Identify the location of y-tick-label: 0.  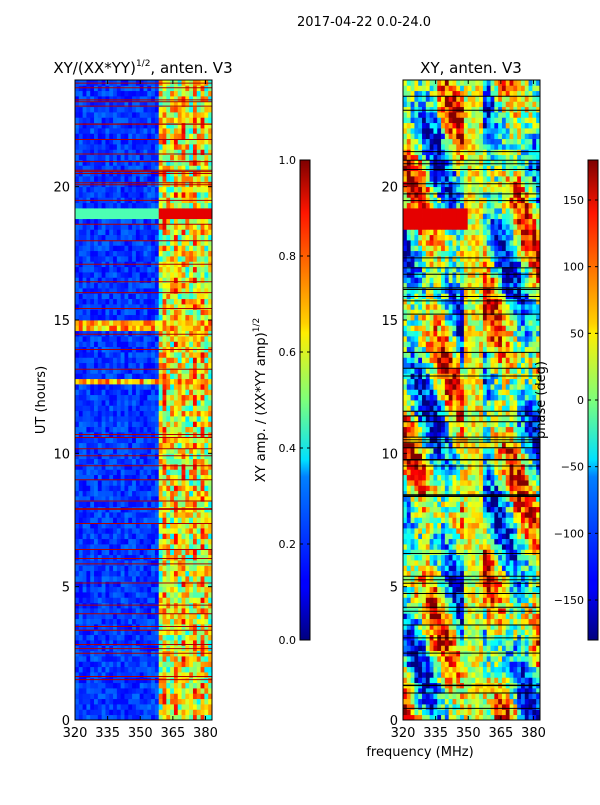
(66, 721).